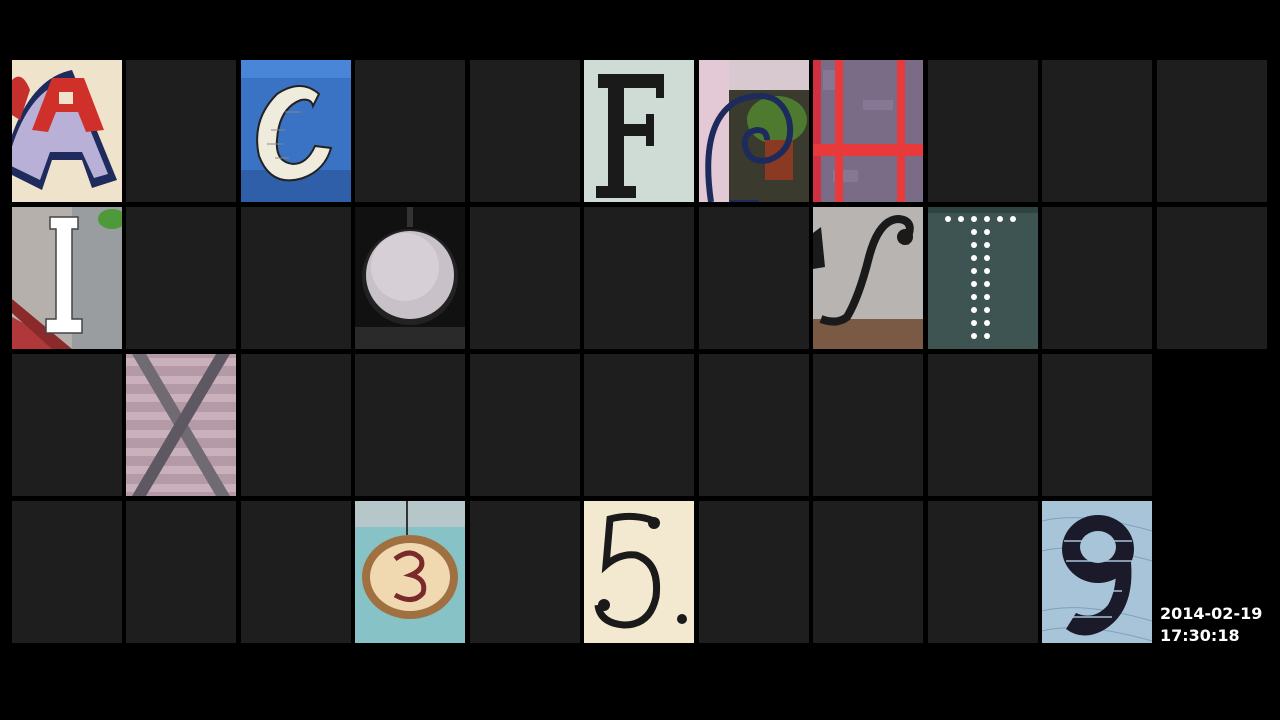 The width and height of the screenshot is (1280, 720). Describe the element at coordinates (639, 131) in the screenshot. I see `tile-letter-f` at that location.